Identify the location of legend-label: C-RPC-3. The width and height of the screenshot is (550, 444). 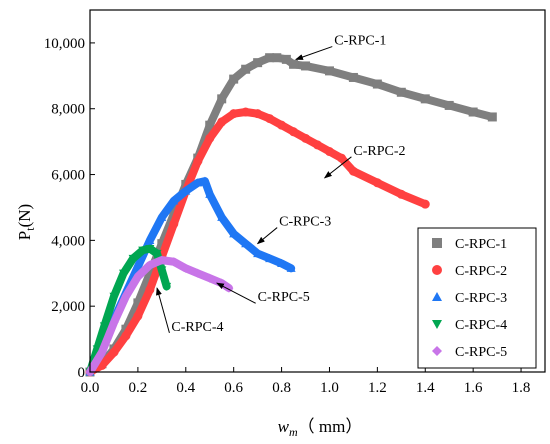
(481, 298).